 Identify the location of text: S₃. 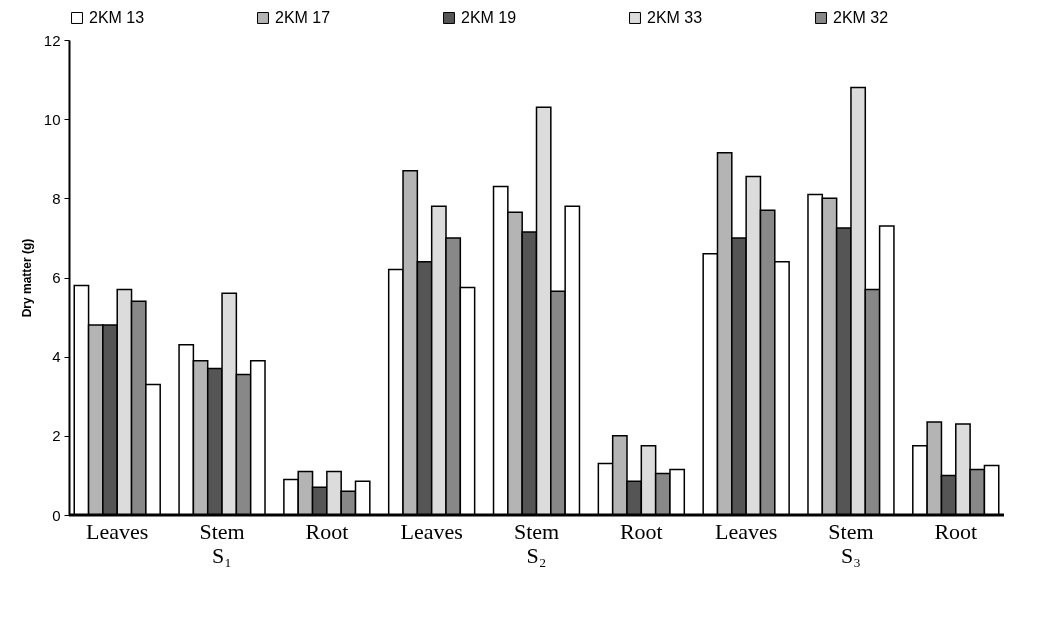
(851, 555).